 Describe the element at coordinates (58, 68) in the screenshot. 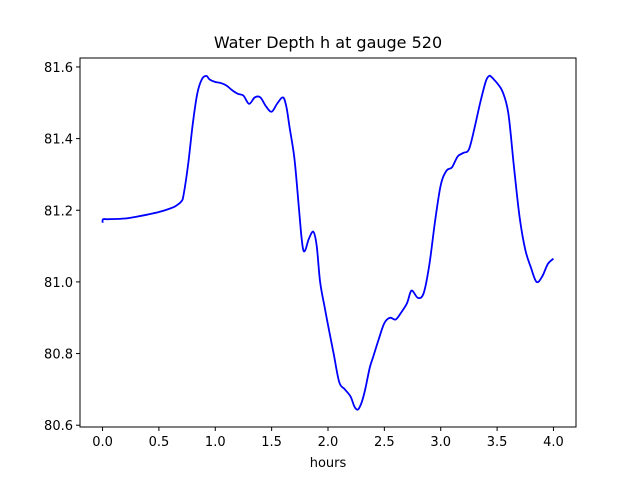

I see `y-tick-label: 81.6` at that location.